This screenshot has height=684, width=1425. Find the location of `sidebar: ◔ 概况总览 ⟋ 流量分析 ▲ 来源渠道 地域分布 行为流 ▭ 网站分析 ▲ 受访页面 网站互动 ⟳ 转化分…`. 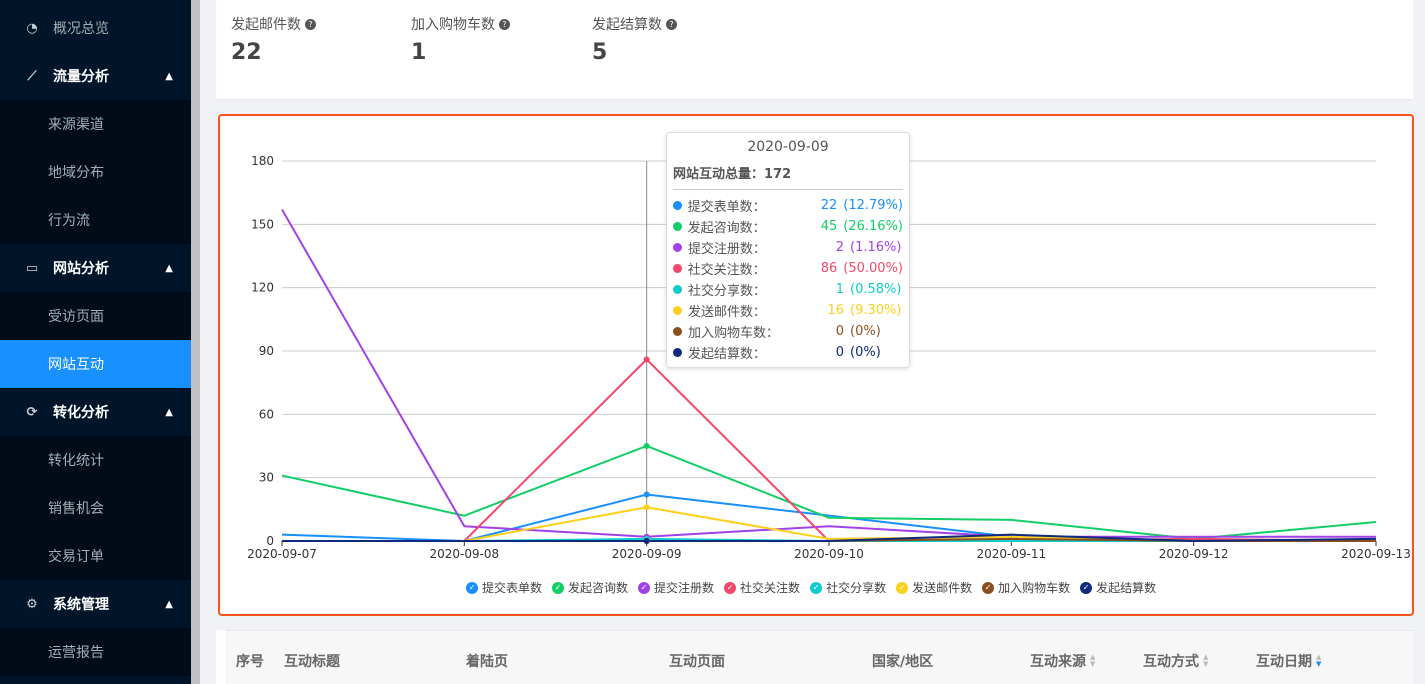

sidebar: ◔ 概况总览 ⟋ 流量分析 ▲ 来源渠道 地域分布 行为流 ▭ 网站分析 ▲ 受访页面 网站互动 ⟳ 转化分… is located at coordinates (95, 342).